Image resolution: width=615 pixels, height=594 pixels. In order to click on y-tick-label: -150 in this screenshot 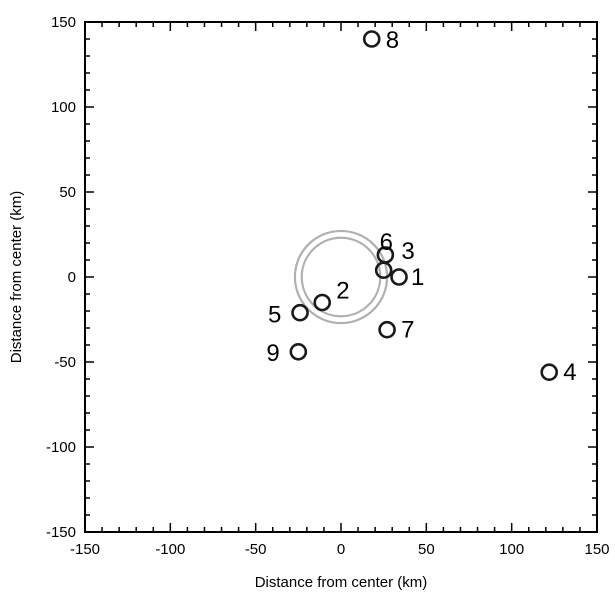, I will do `click(61, 532)`.